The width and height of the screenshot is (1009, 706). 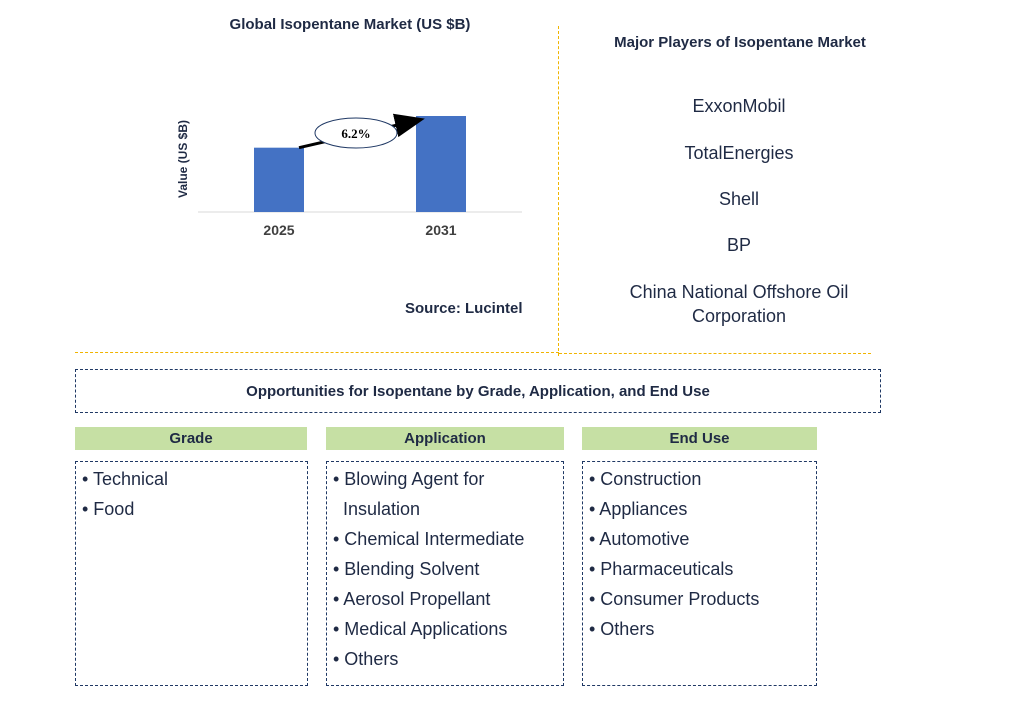 What do you see at coordinates (740, 42) in the screenshot?
I see `players-title: Major Players of Isopentane Market` at bounding box center [740, 42].